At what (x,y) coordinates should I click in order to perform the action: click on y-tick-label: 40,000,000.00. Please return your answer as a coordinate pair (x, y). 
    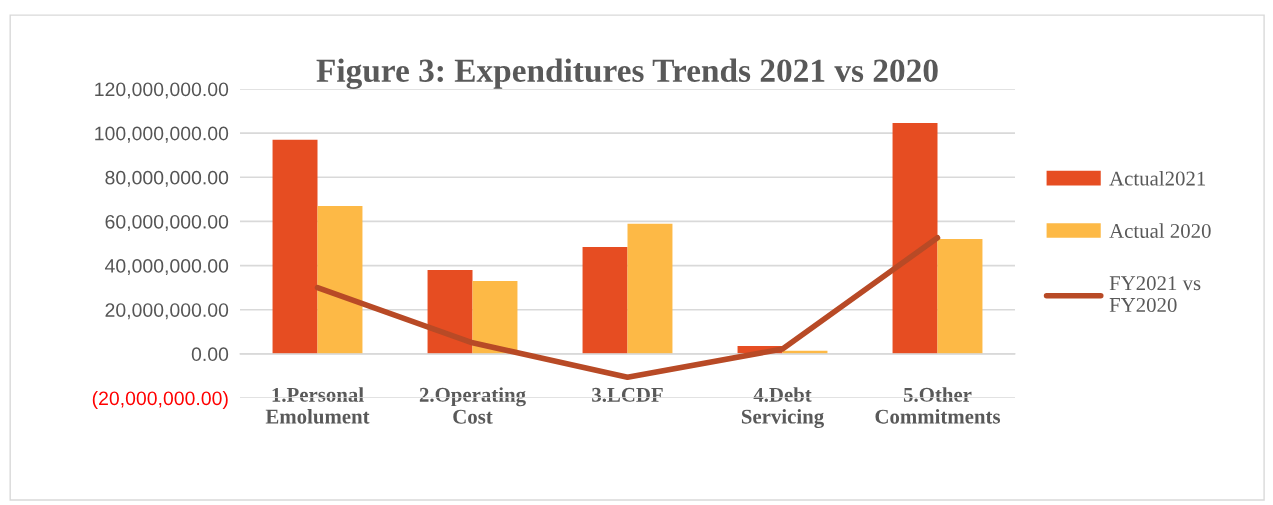
    Looking at the image, I should click on (167, 267).